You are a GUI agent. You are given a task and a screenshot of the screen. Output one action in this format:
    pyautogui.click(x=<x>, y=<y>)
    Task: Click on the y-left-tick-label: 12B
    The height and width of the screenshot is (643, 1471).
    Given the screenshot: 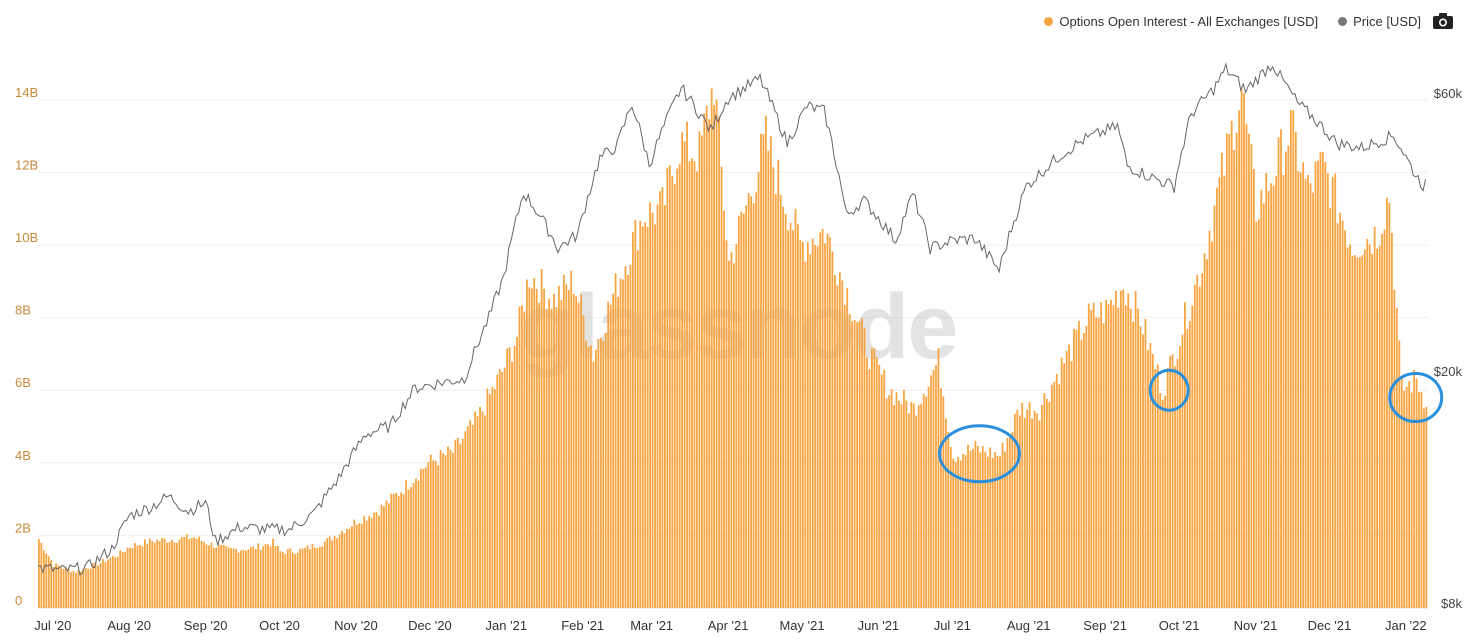 What is the action you would take?
    pyautogui.click(x=26, y=164)
    